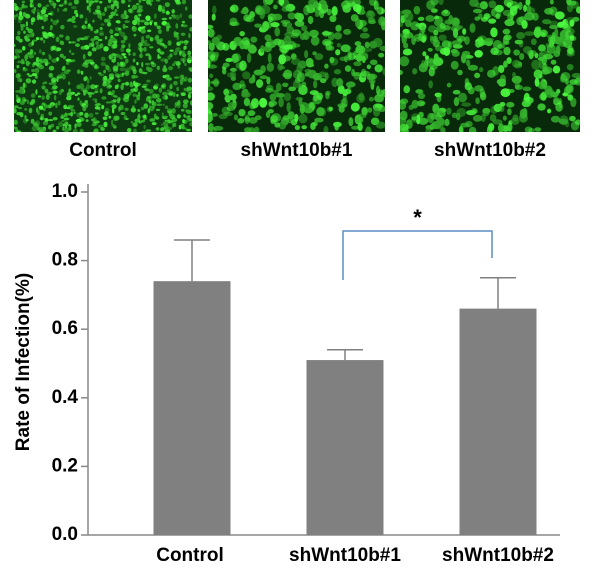 The width and height of the screenshot is (600, 573). I want to click on fluorescence-image, so click(490, 66).